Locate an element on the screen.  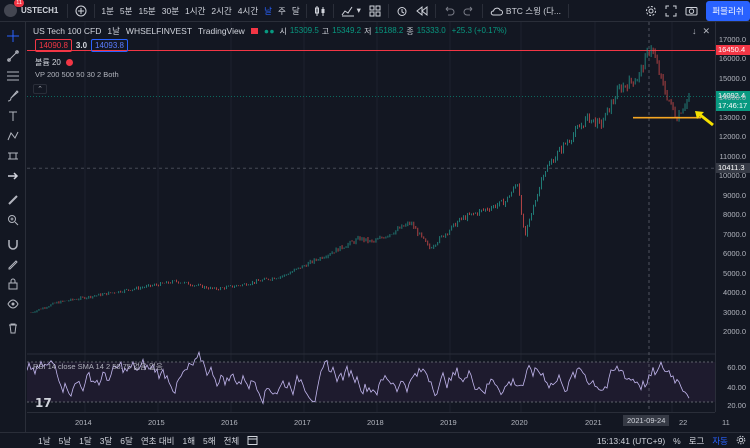
add-symbol-button is located at coordinates (81, 11).